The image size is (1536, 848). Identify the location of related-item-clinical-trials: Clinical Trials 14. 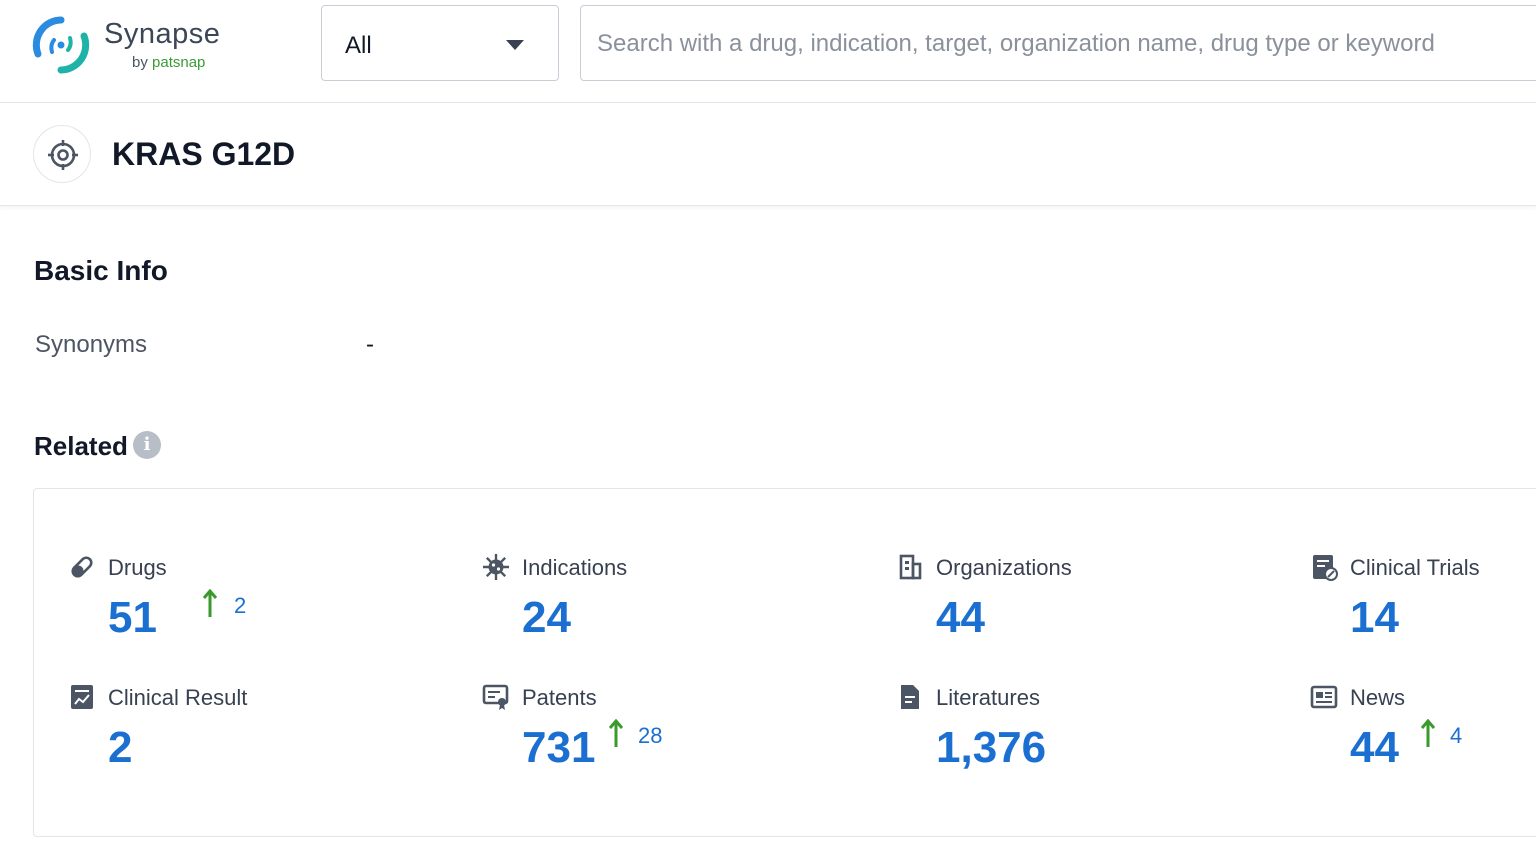
(1423, 608).